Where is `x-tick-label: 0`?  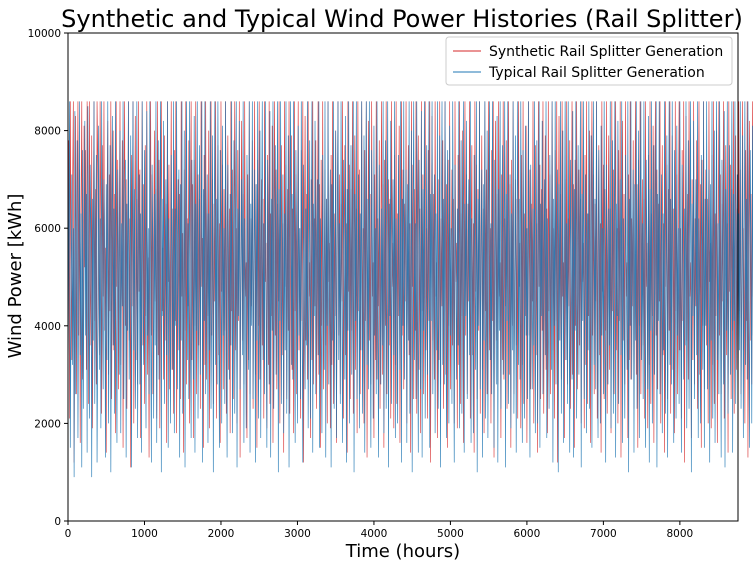
x-tick-label: 0 is located at coordinates (68, 534).